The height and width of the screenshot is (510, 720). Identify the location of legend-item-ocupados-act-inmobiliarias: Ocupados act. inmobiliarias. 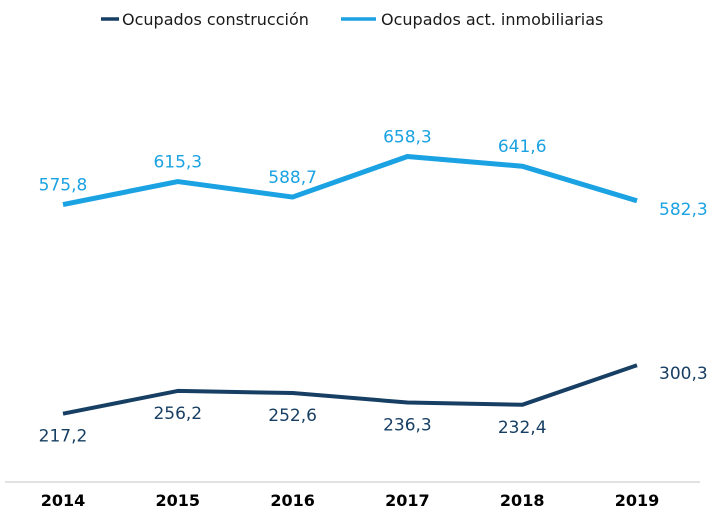
(472, 19).